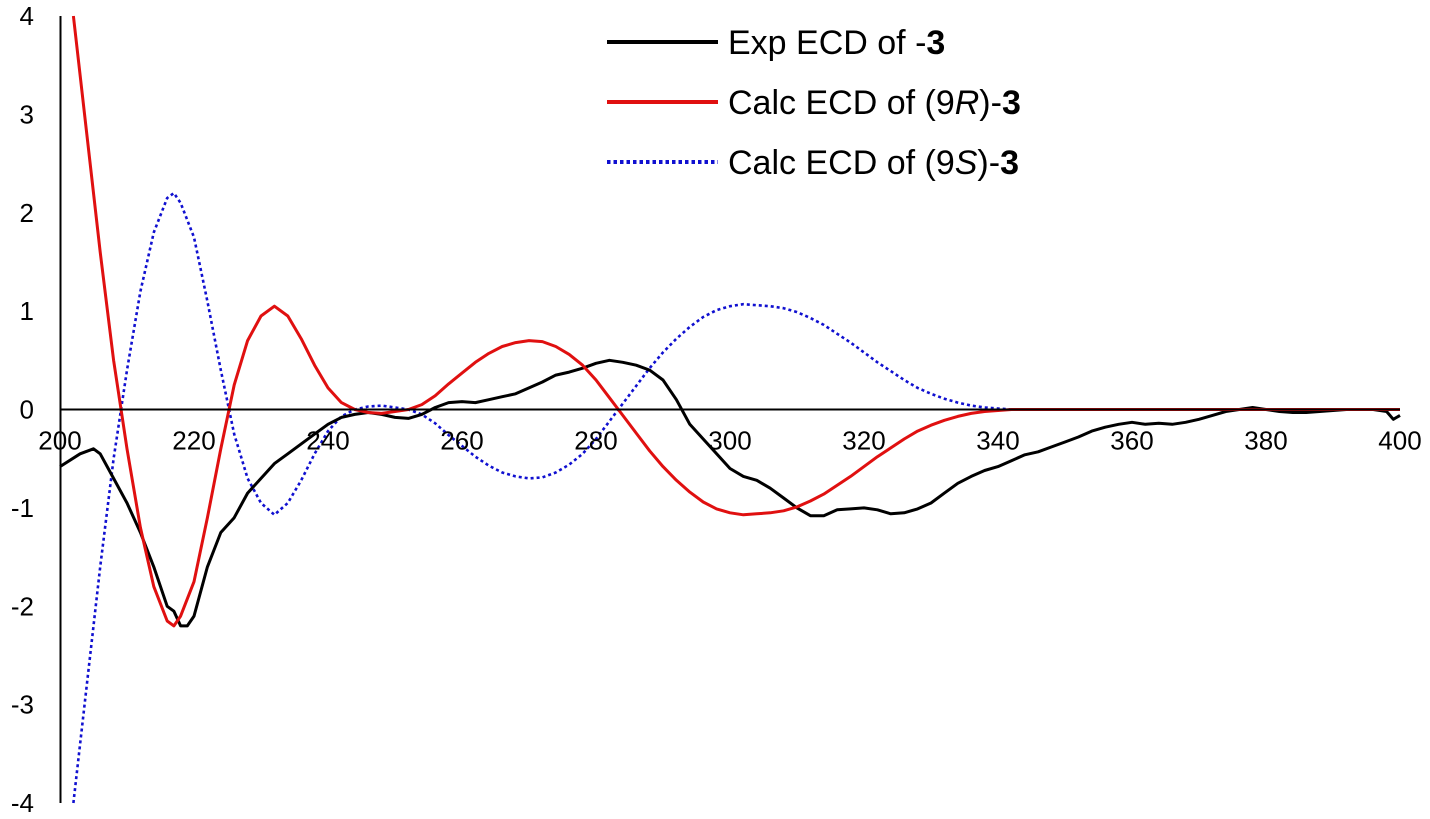 This screenshot has height=819, width=1430. Describe the element at coordinates (22, 705) in the screenshot. I see `y-tick-label: -3` at that location.